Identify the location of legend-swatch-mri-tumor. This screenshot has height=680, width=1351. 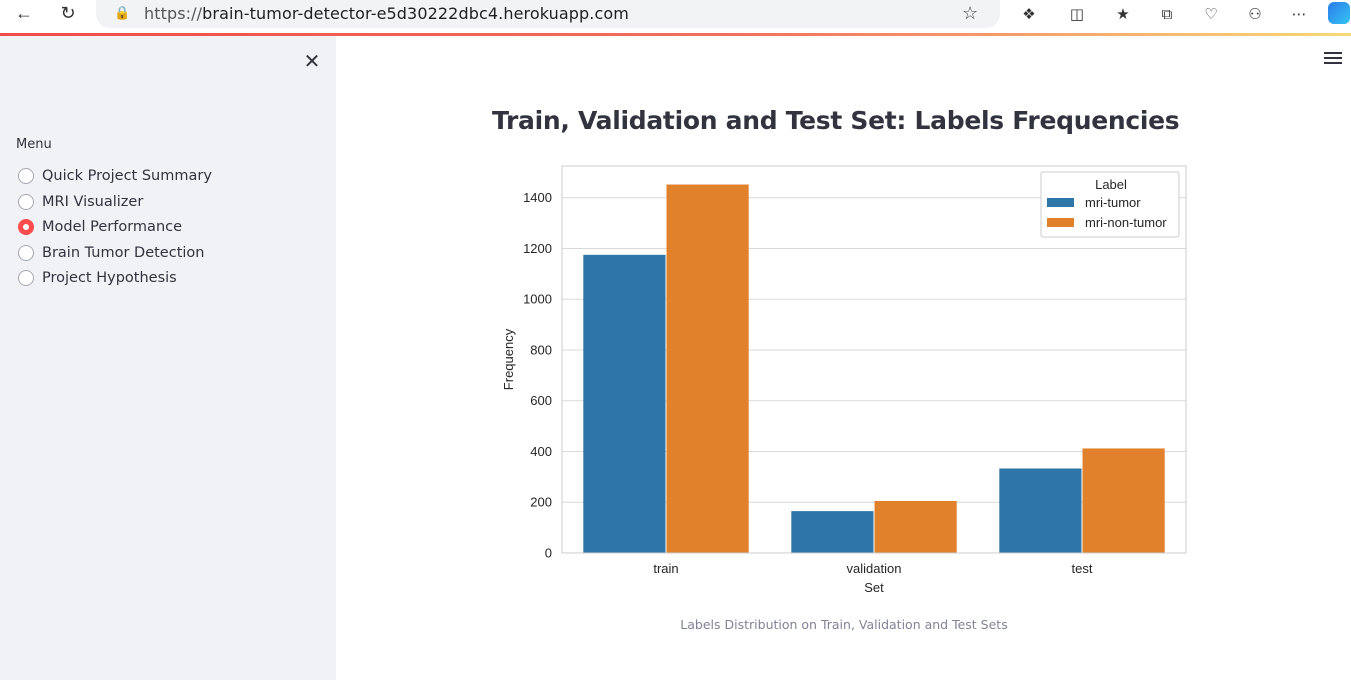
(1060, 202).